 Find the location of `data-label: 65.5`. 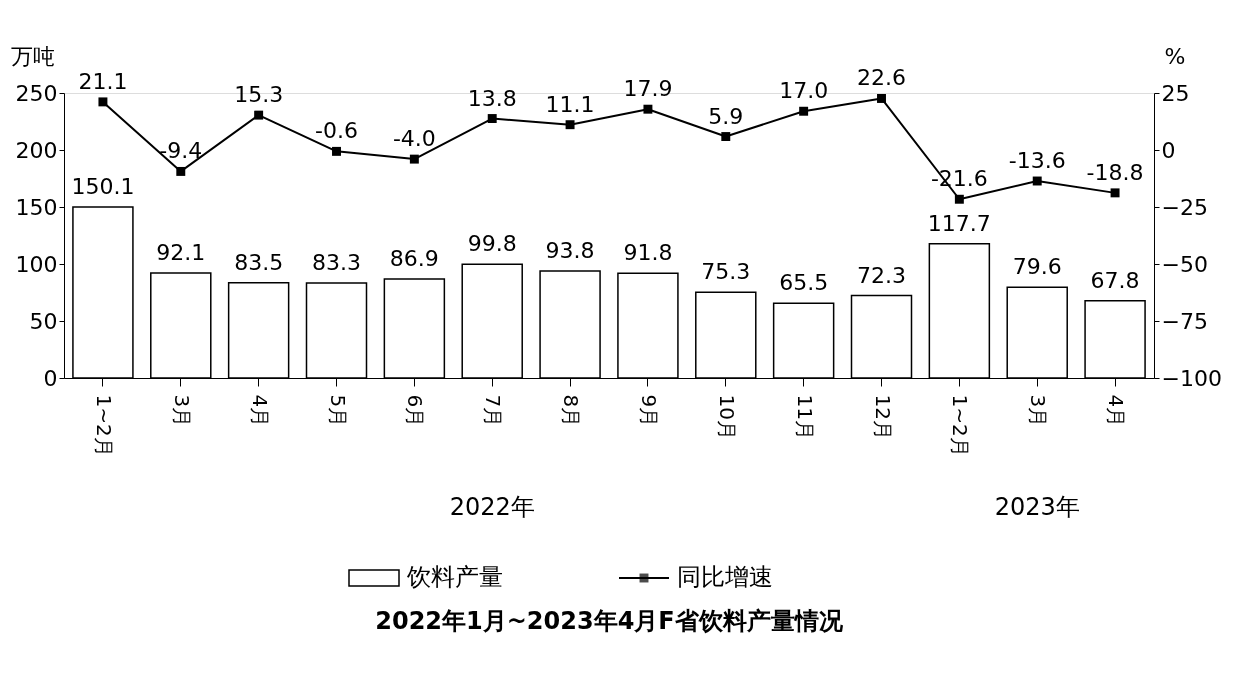

data-label: 65.5 is located at coordinates (804, 283).